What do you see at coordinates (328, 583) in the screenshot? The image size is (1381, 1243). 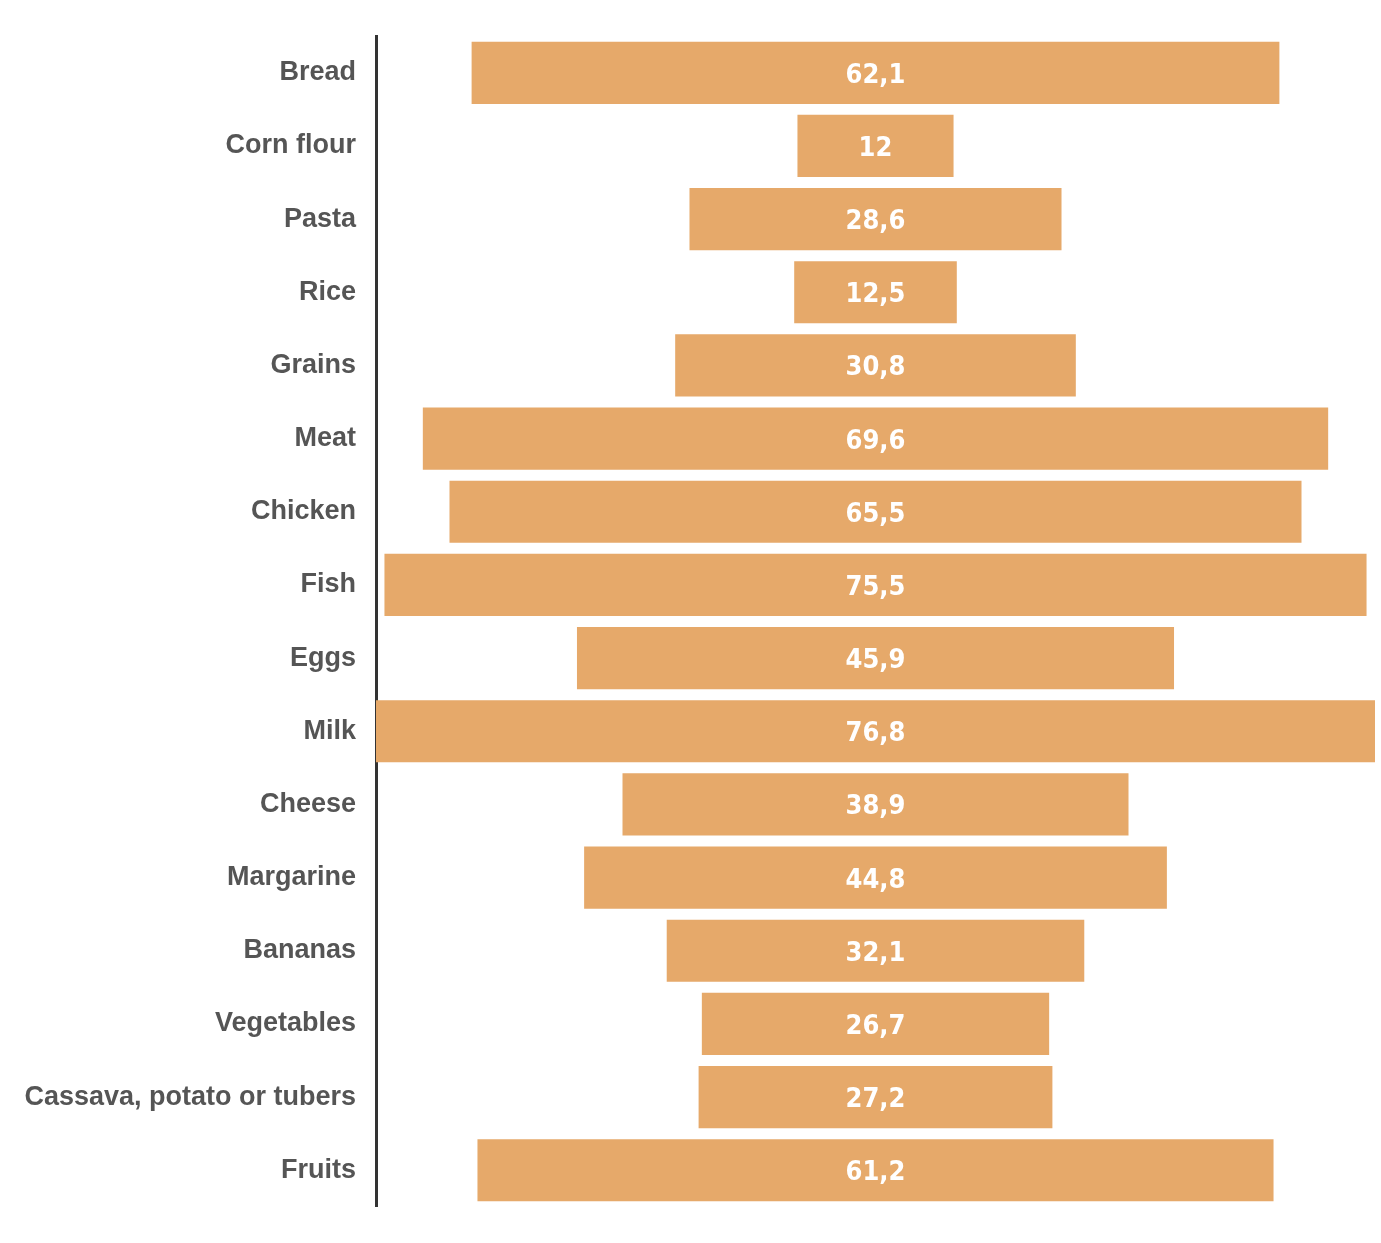 I see `category-label: Fish` at bounding box center [328, 583].